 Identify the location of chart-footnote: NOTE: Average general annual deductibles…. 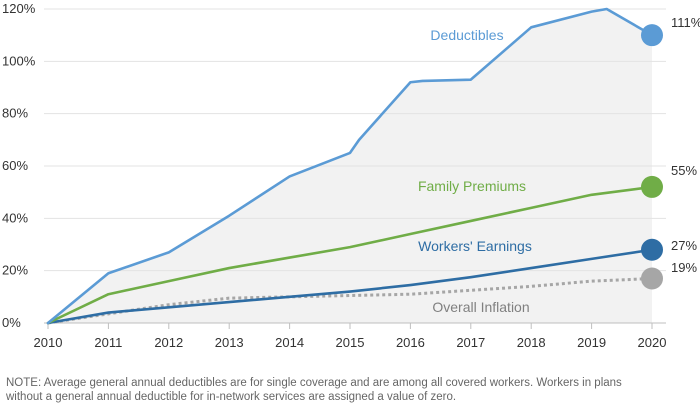
(314, 390).